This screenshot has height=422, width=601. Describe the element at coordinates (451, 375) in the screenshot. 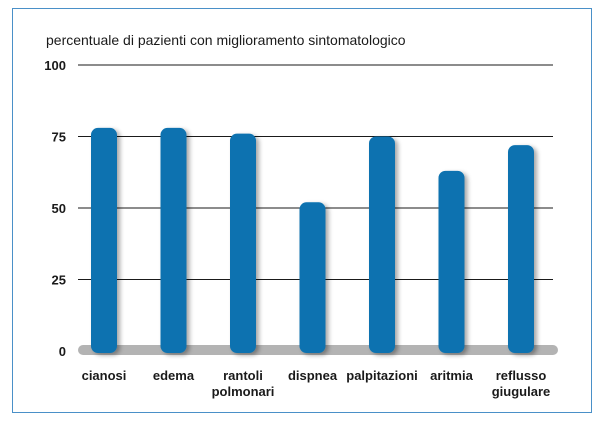

I see `x-category-label: aritmia` at that location.